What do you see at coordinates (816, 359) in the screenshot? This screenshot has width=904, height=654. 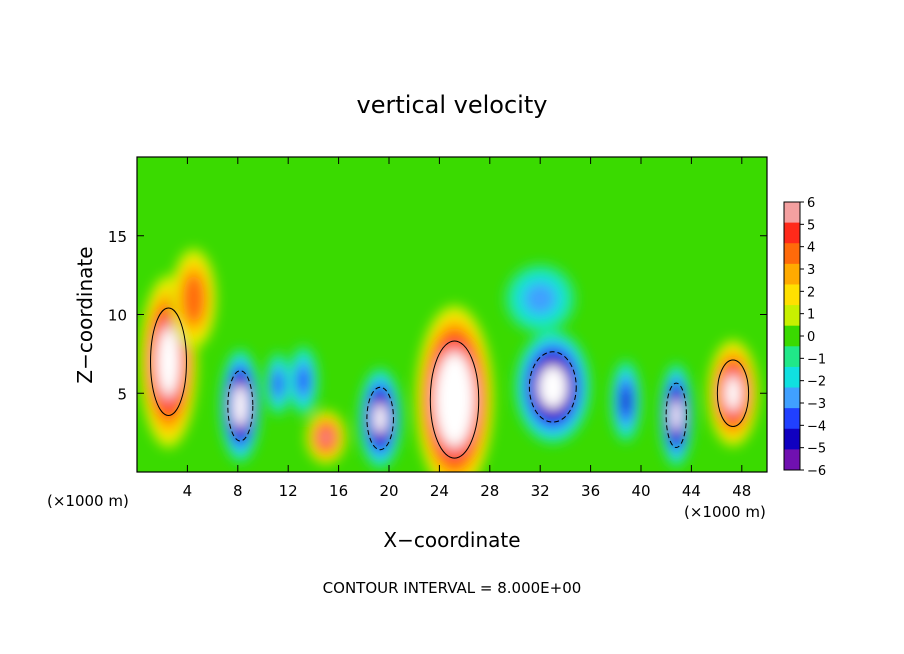 I see `colorbar-tick-label: −1` at bounding box center [816, 359].